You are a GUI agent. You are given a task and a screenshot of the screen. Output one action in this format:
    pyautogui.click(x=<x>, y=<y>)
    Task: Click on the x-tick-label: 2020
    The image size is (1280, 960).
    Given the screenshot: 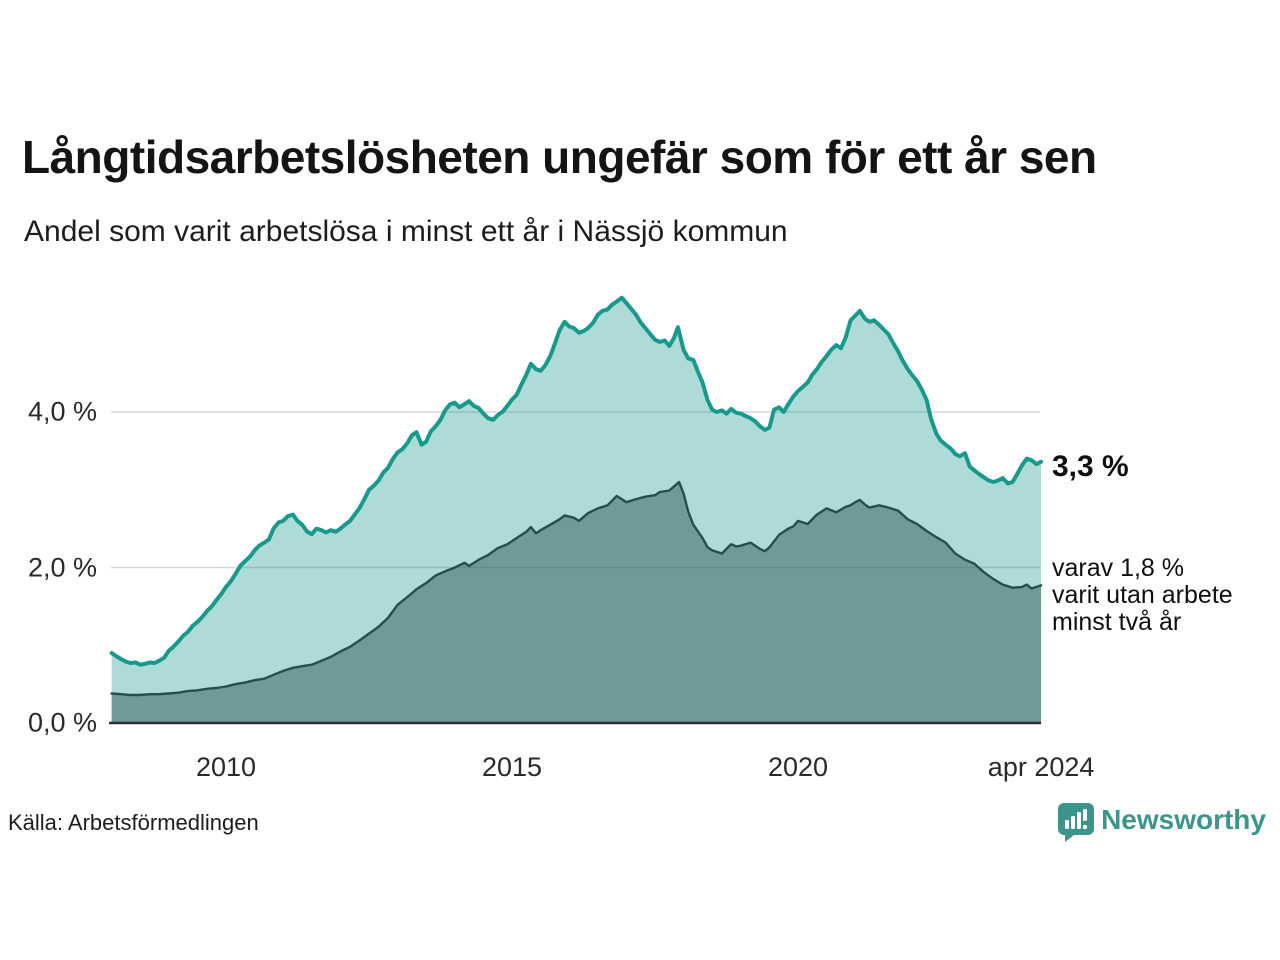 What is the action you would take?
    pyautogui.click(x=798, y=767)
    